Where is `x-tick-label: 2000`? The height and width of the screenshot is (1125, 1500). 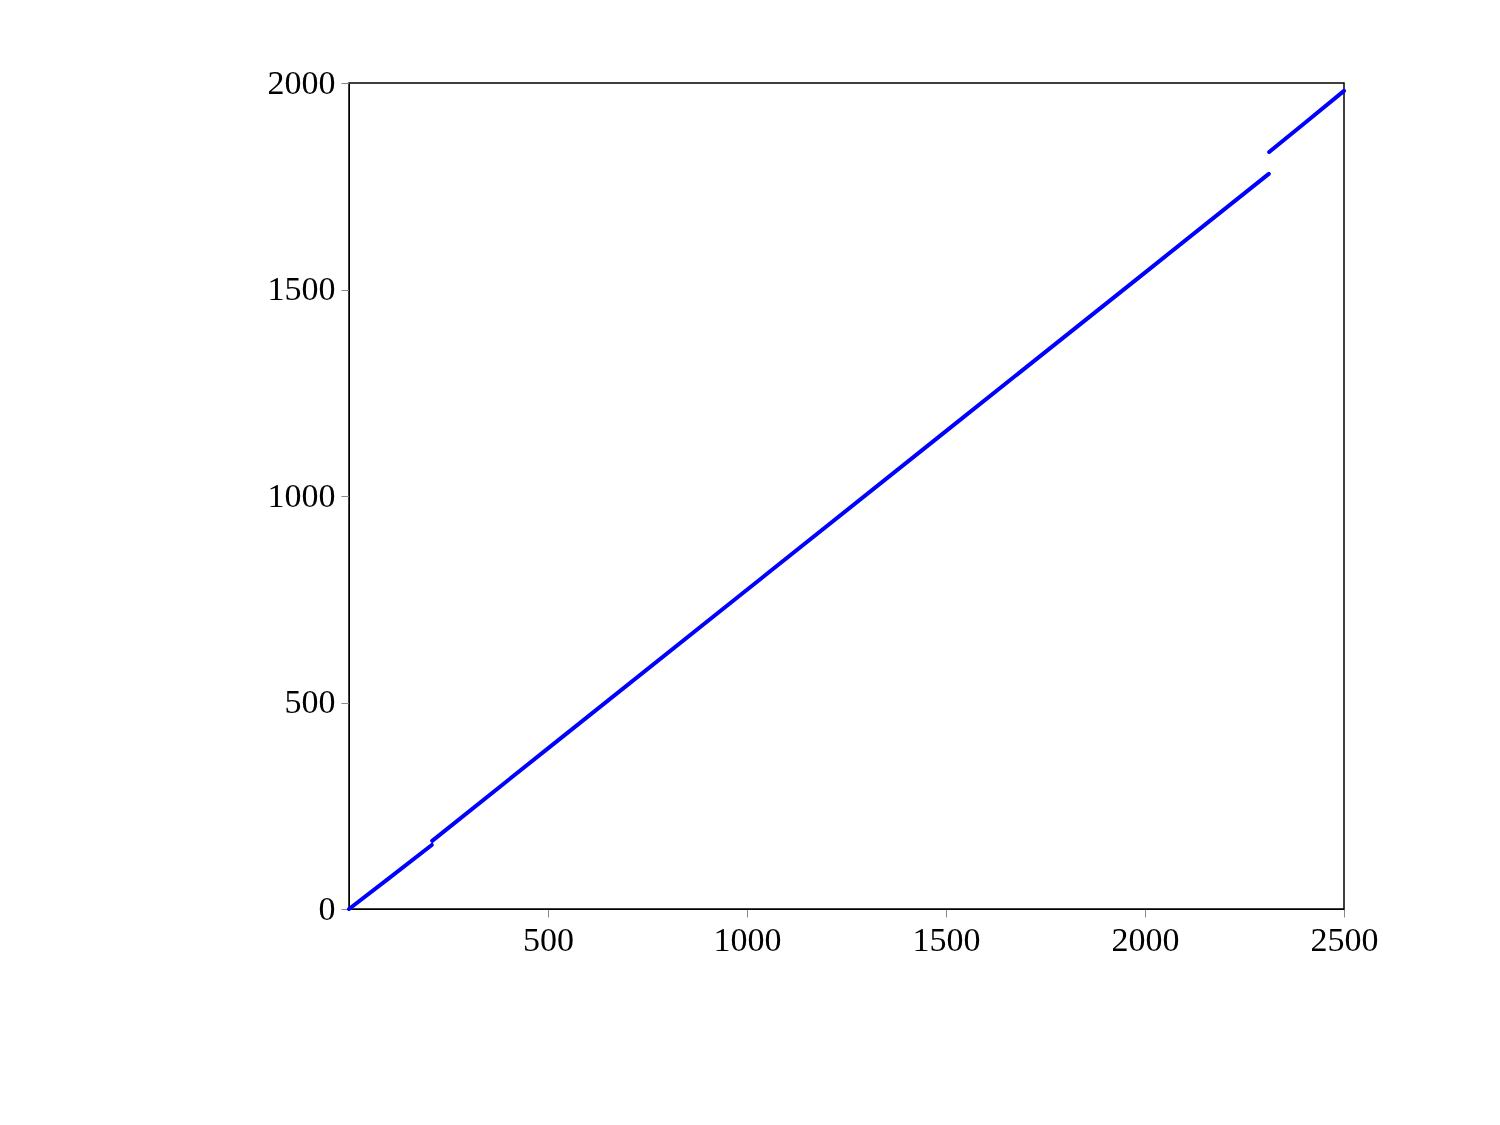
x-tick-label: 2000 is located at coordinates (1145, 939).